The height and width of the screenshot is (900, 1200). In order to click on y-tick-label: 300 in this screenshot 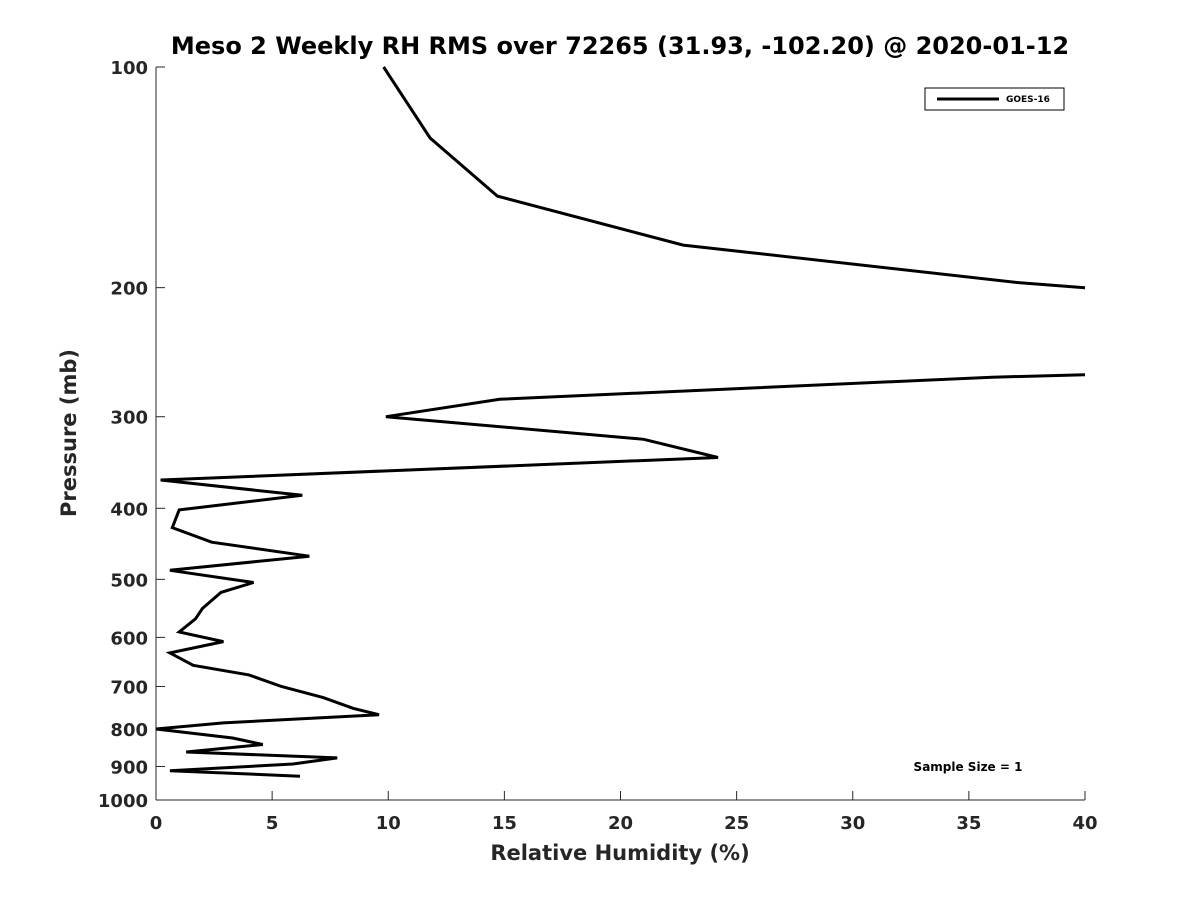, I will do `click(129, 418)`.